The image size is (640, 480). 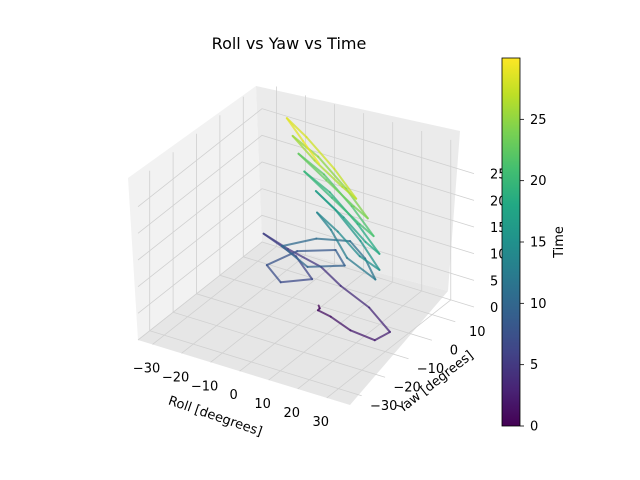 What do you see at coordinates (262, 404) in the screenshot?
I see `x-tick-label: 10` at bounding box center [262, 404].